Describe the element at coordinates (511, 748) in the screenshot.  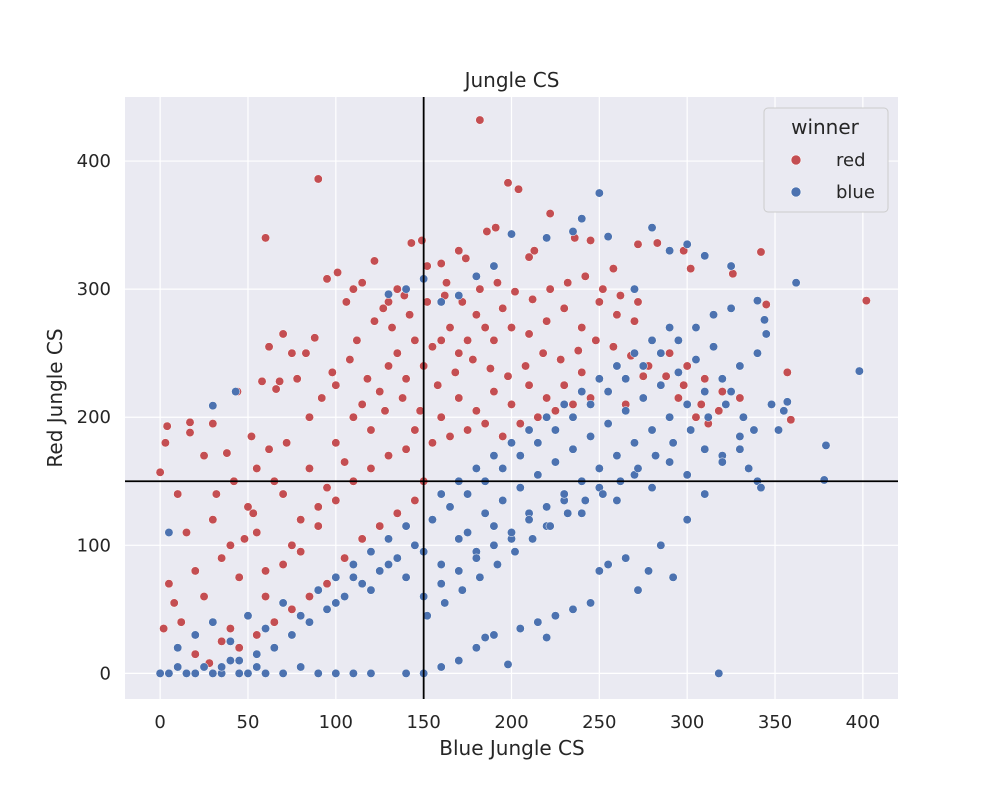
I see `x-axis-label: Blue Jungle CS` at that location.